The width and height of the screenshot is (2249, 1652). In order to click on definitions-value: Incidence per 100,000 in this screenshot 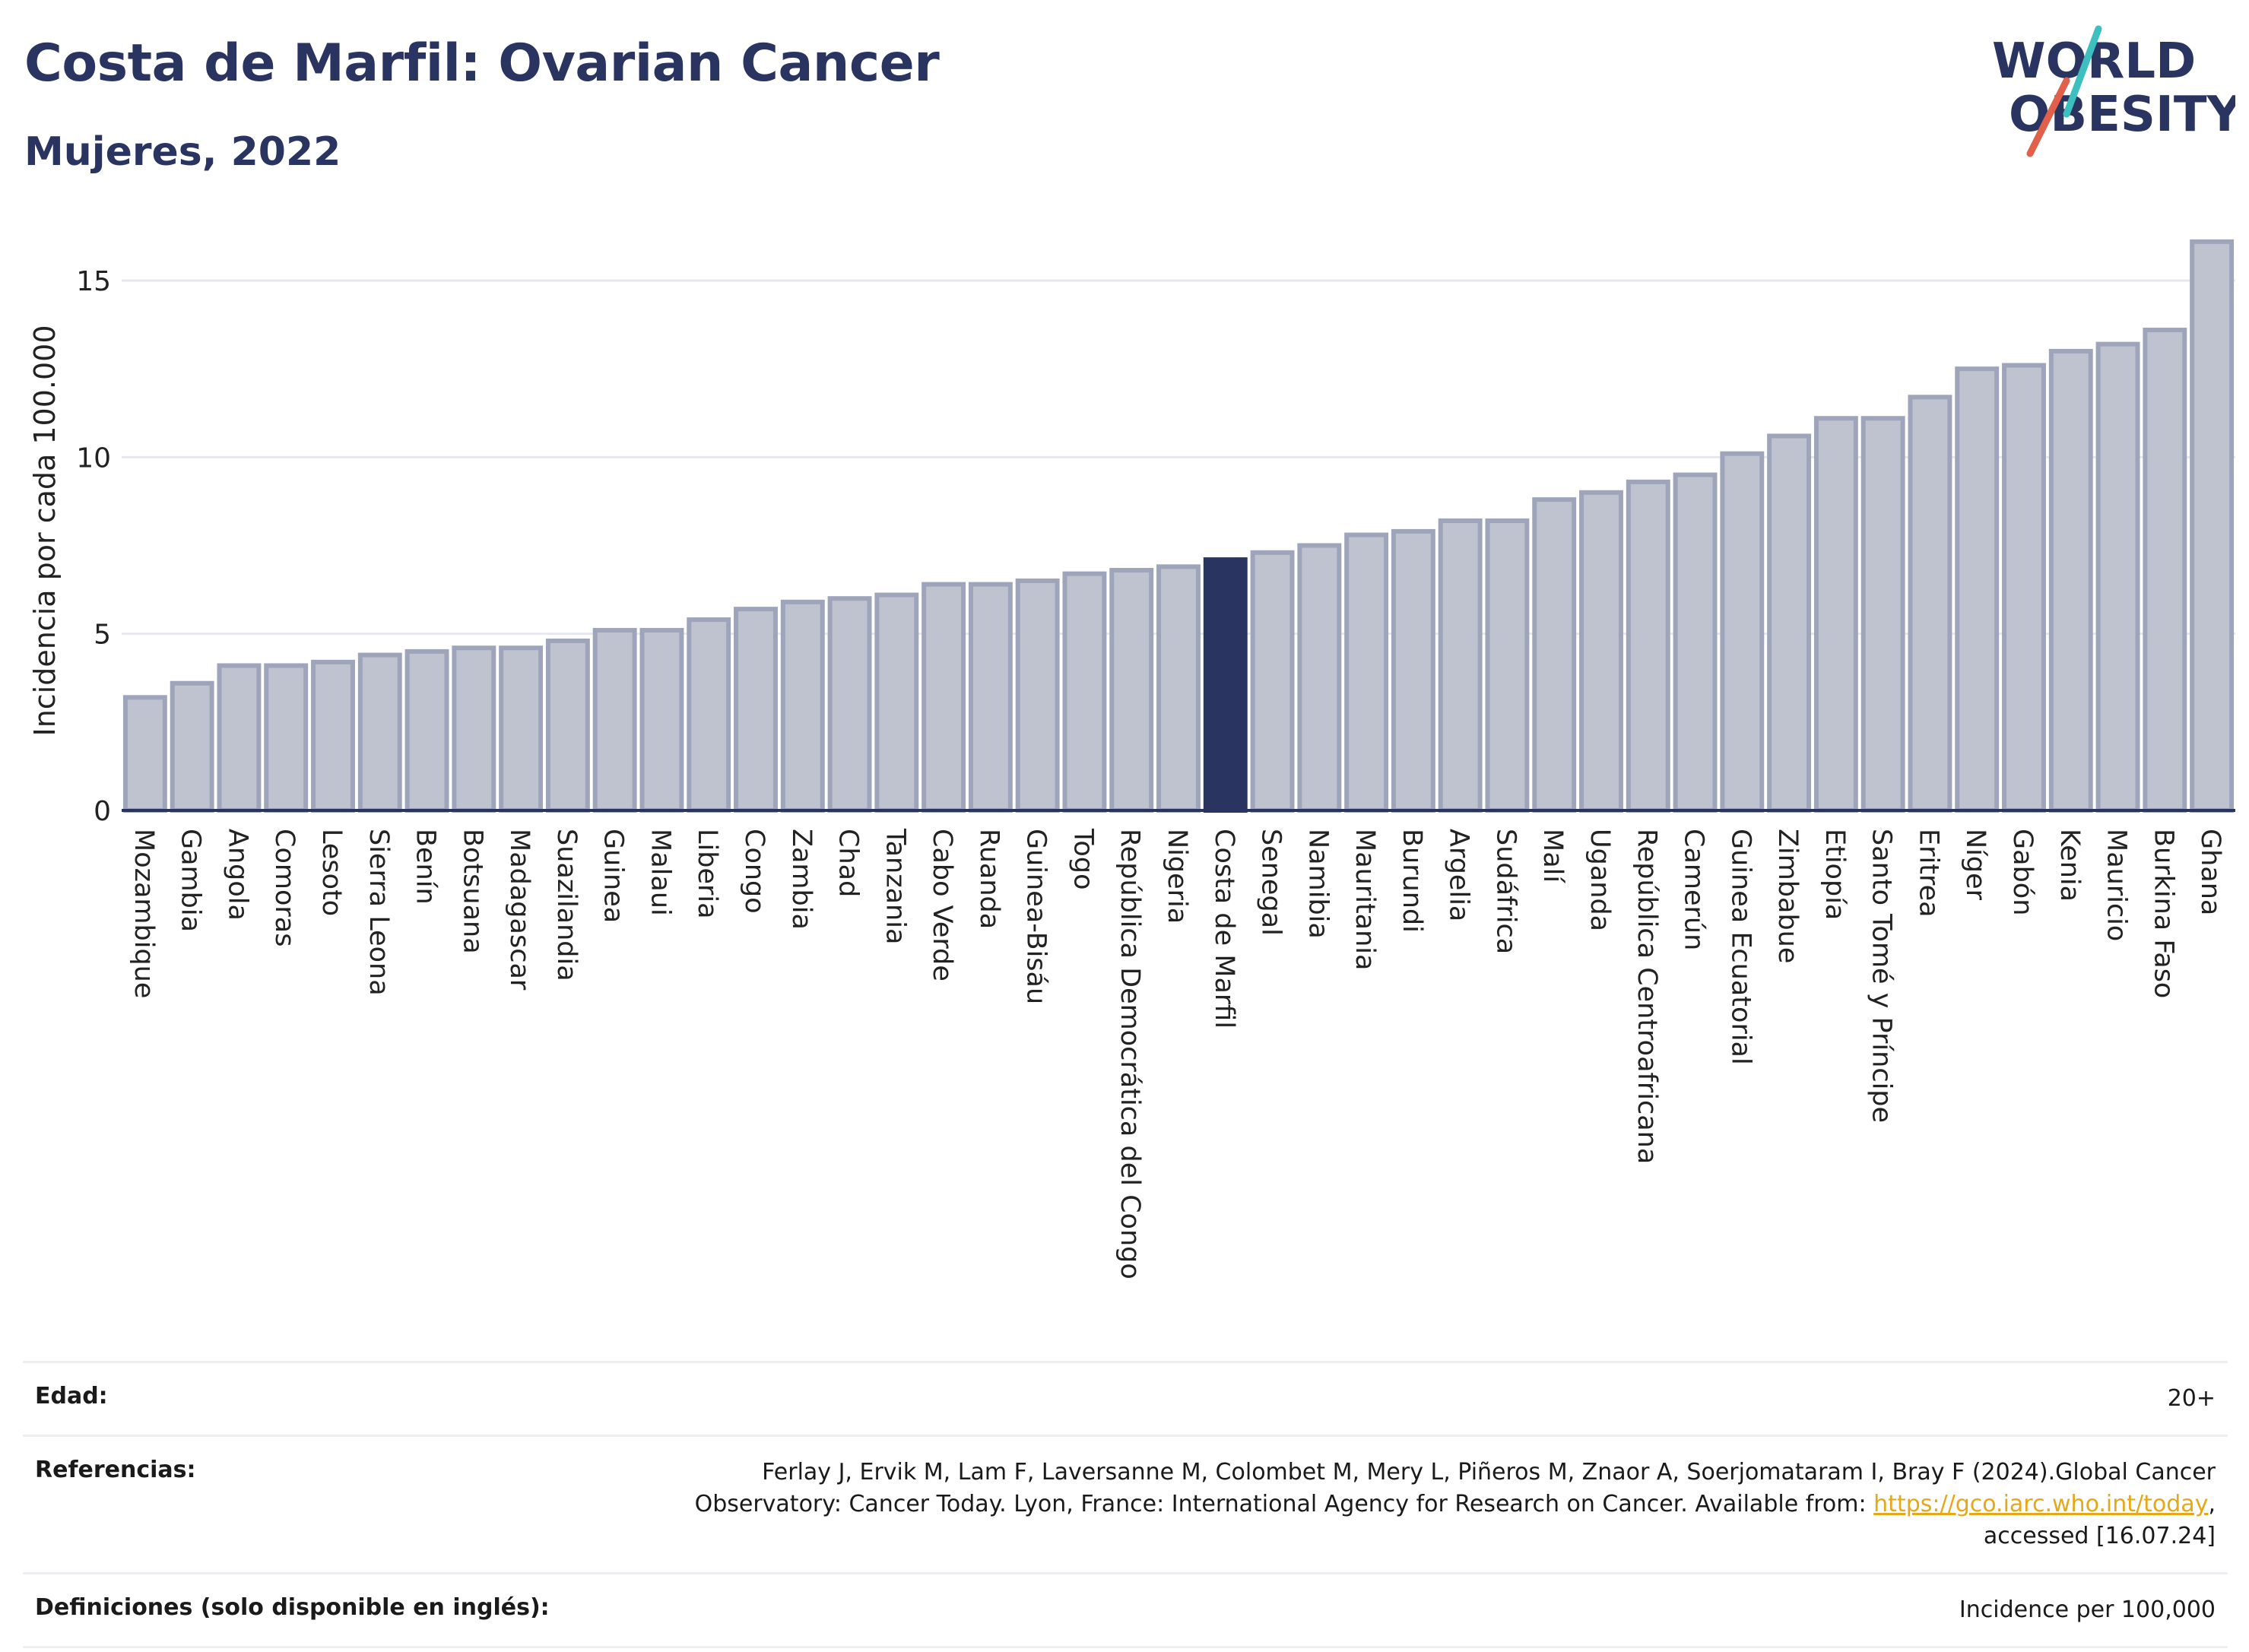, I will do `click(2087, 1610)`.